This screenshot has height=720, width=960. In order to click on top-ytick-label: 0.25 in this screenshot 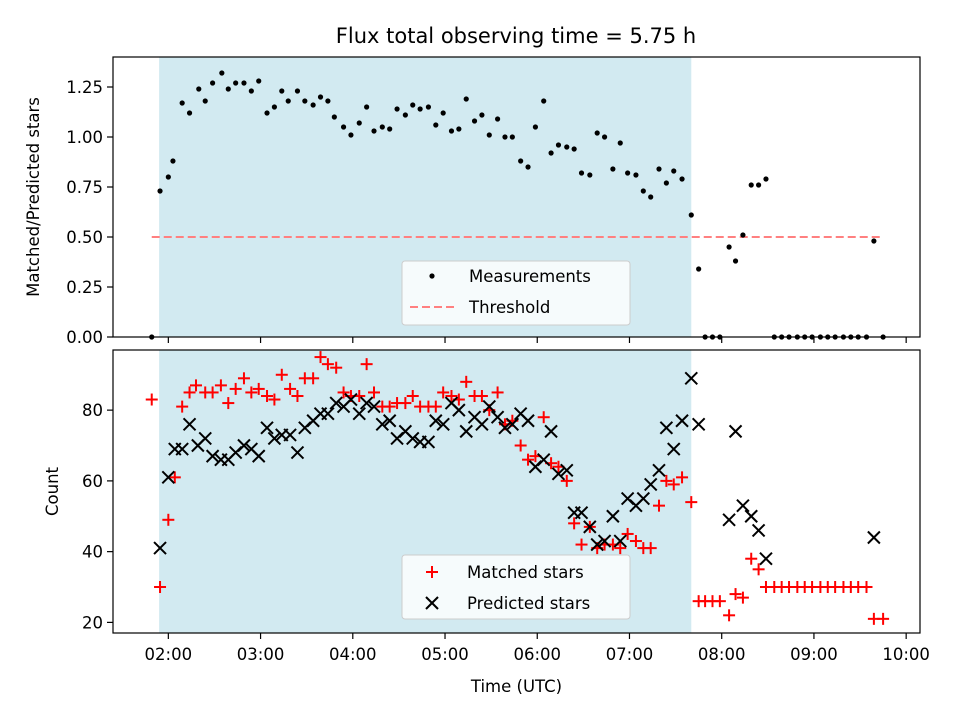, I will do `click(84, 287)`.